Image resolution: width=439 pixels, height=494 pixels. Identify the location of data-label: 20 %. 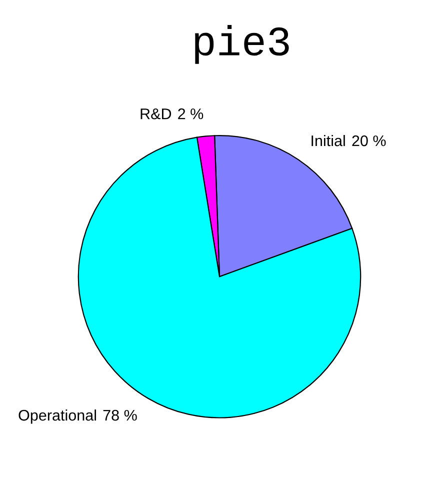
(369, 140).